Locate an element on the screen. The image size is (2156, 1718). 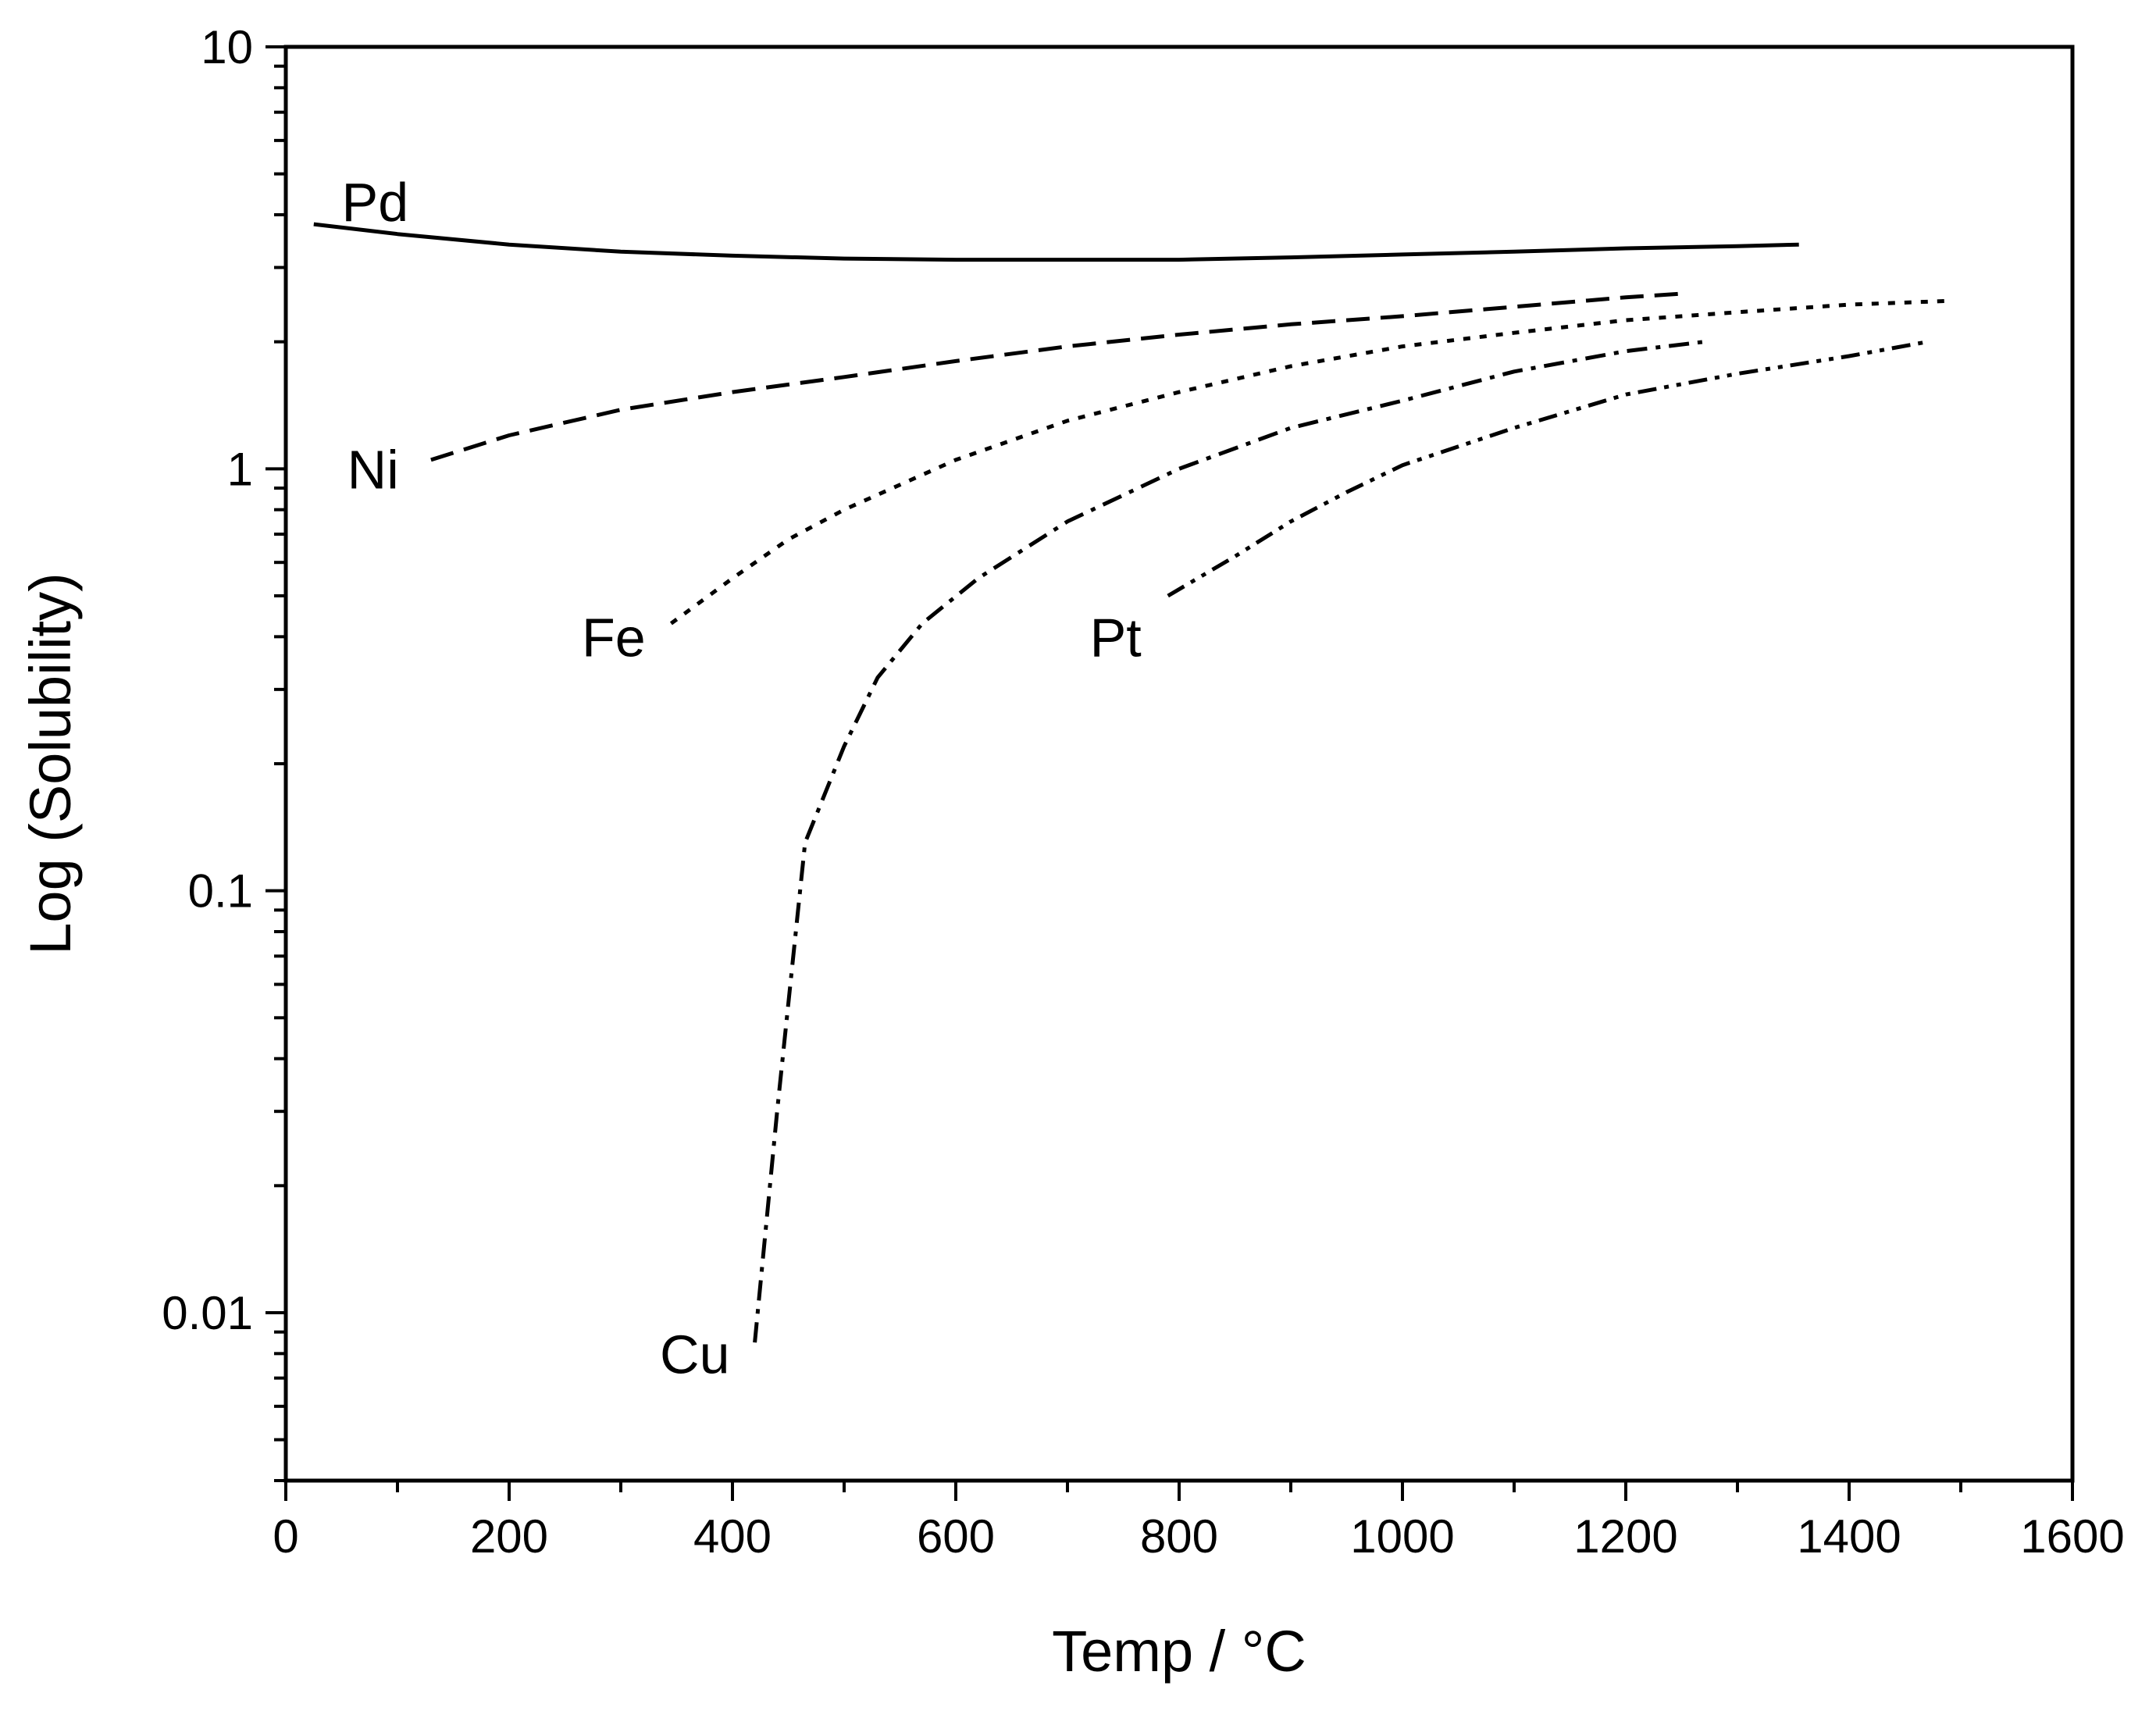
x-tick-label: 200 is located at coordinates (509, 1536).